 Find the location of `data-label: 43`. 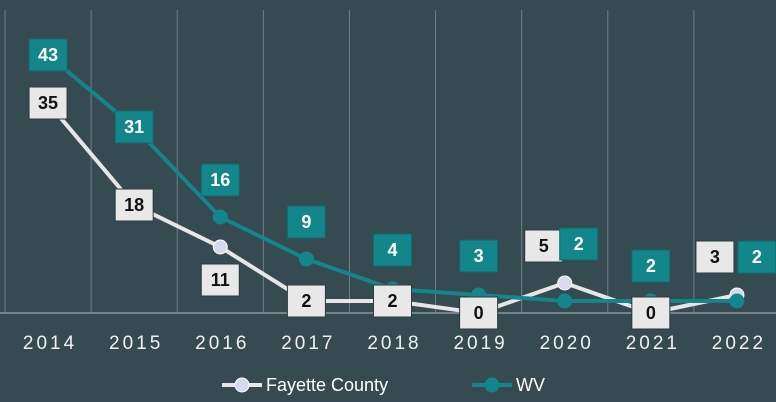

data-label: 43 is located at coordinates (48, 55).